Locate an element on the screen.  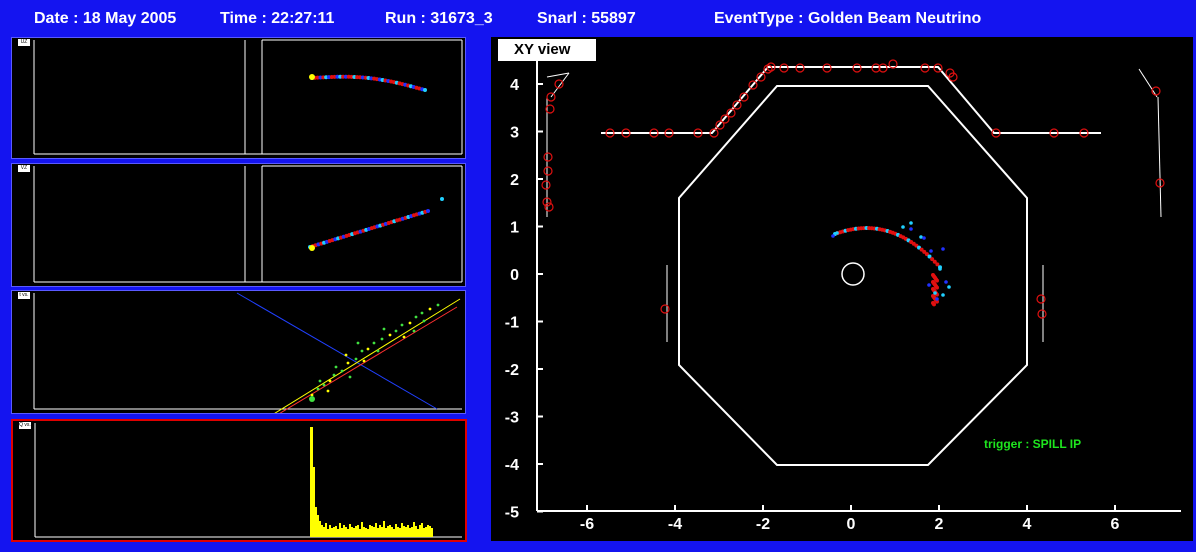
time-vs-z-panel: t vs. z is located at coordinates (238, 352).